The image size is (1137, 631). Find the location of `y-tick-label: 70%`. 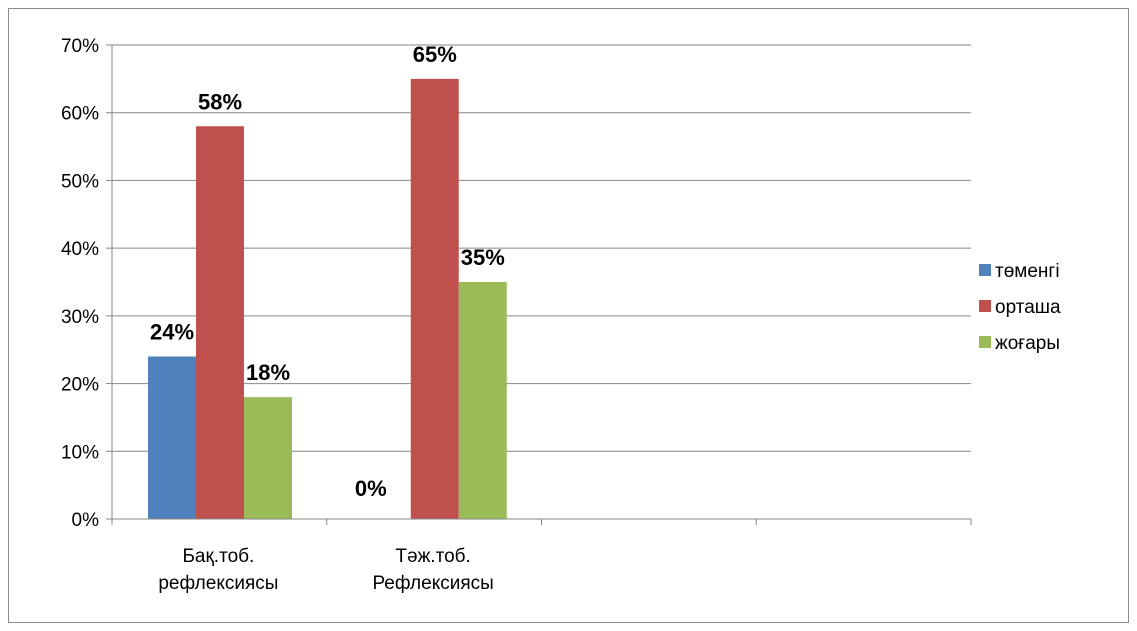

y-tick-label: 70% is located at coordinates (80, 46).